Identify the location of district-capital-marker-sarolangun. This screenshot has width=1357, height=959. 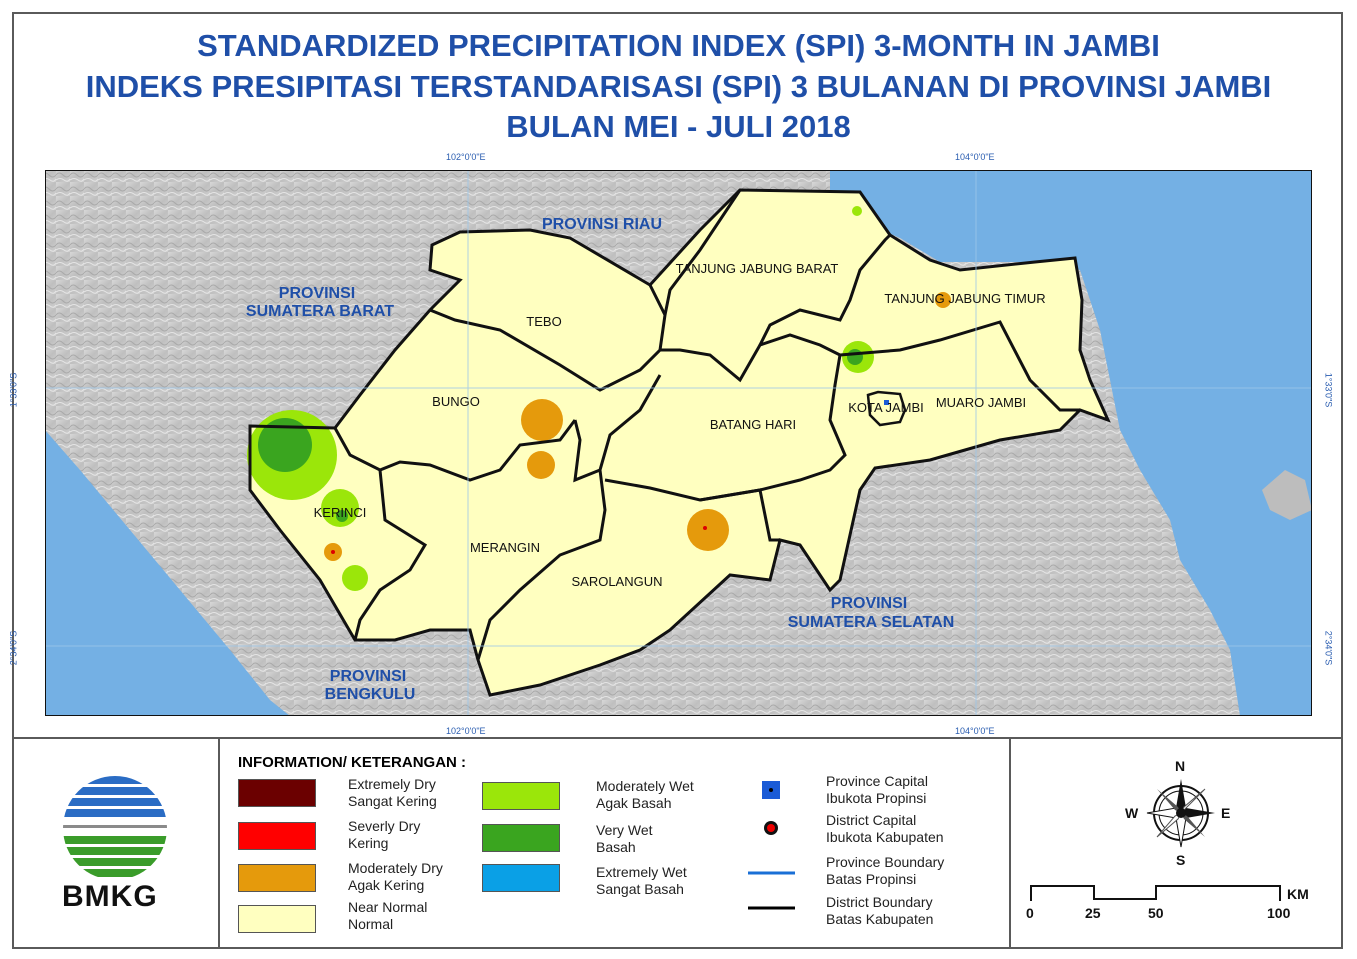
(705, 528).